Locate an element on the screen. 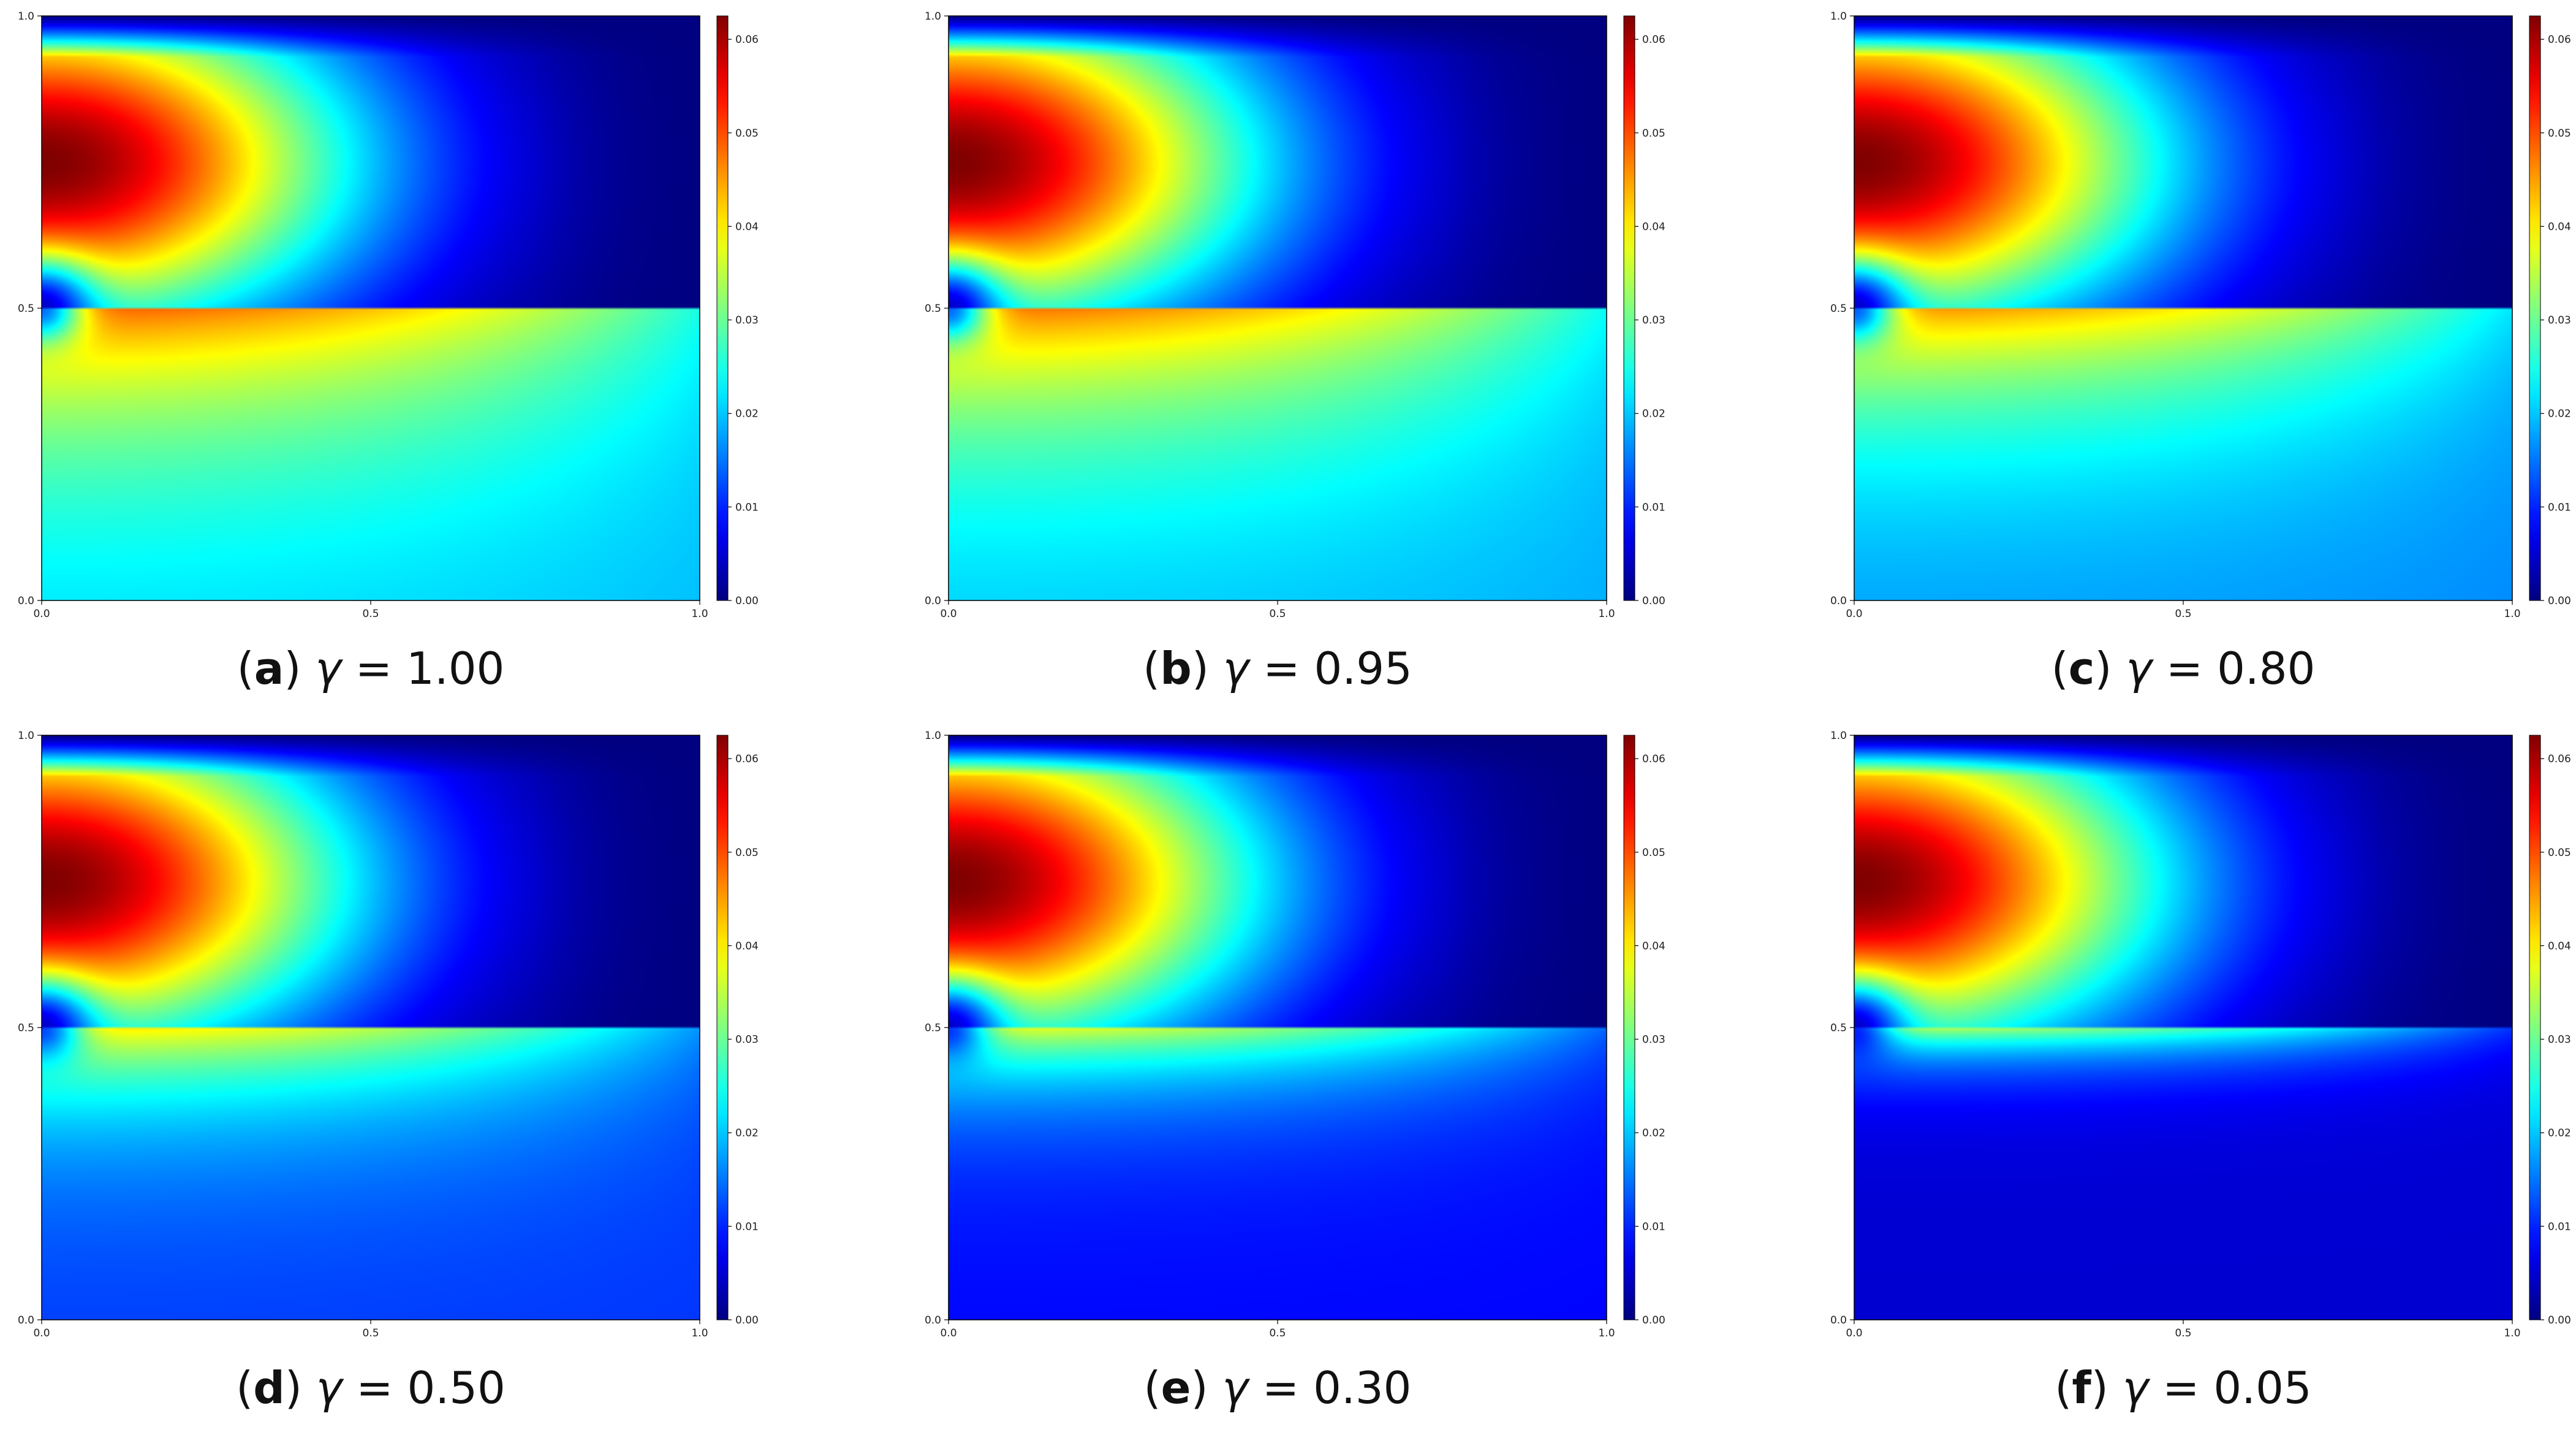  caption-letter: f is located at coordinates (2081, 1388).